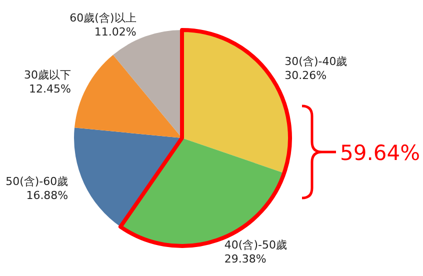  What do you see at coordinates (245, 259) in the screenshot?
I see `data-label: 29.38%` at bounding box center [245, 259].